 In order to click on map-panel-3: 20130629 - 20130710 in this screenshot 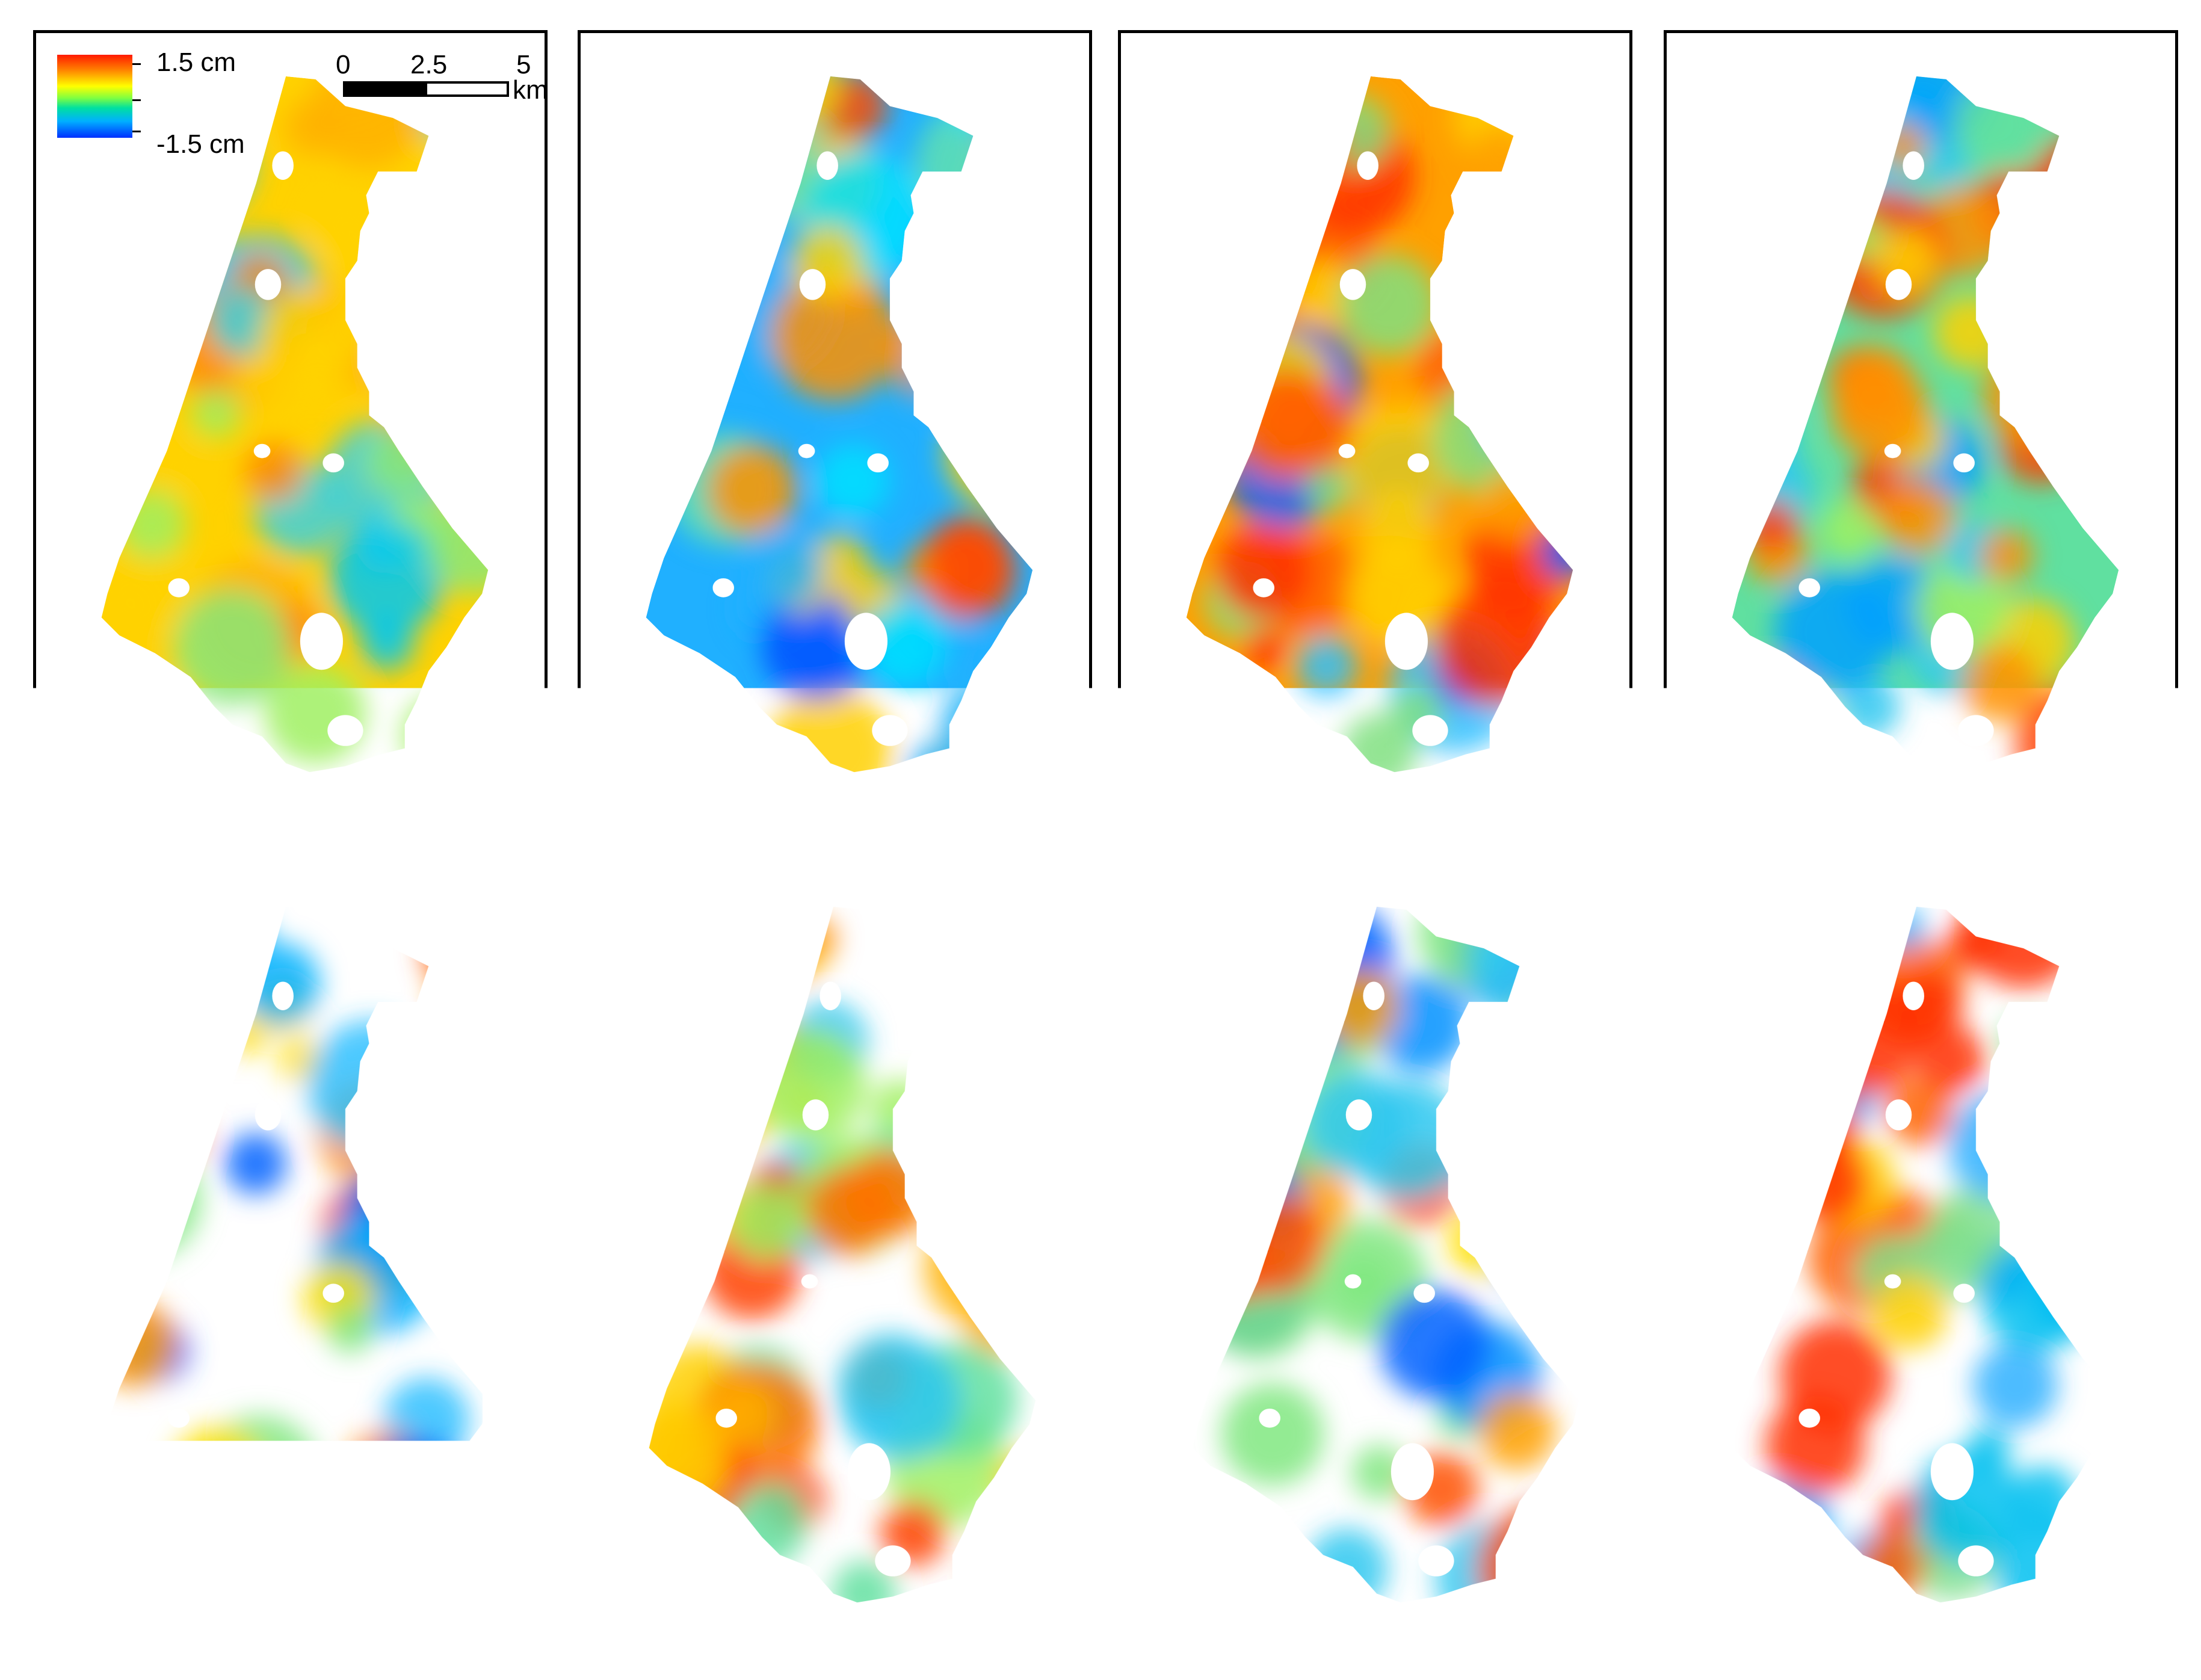, I will do `click(1375, 427)`.